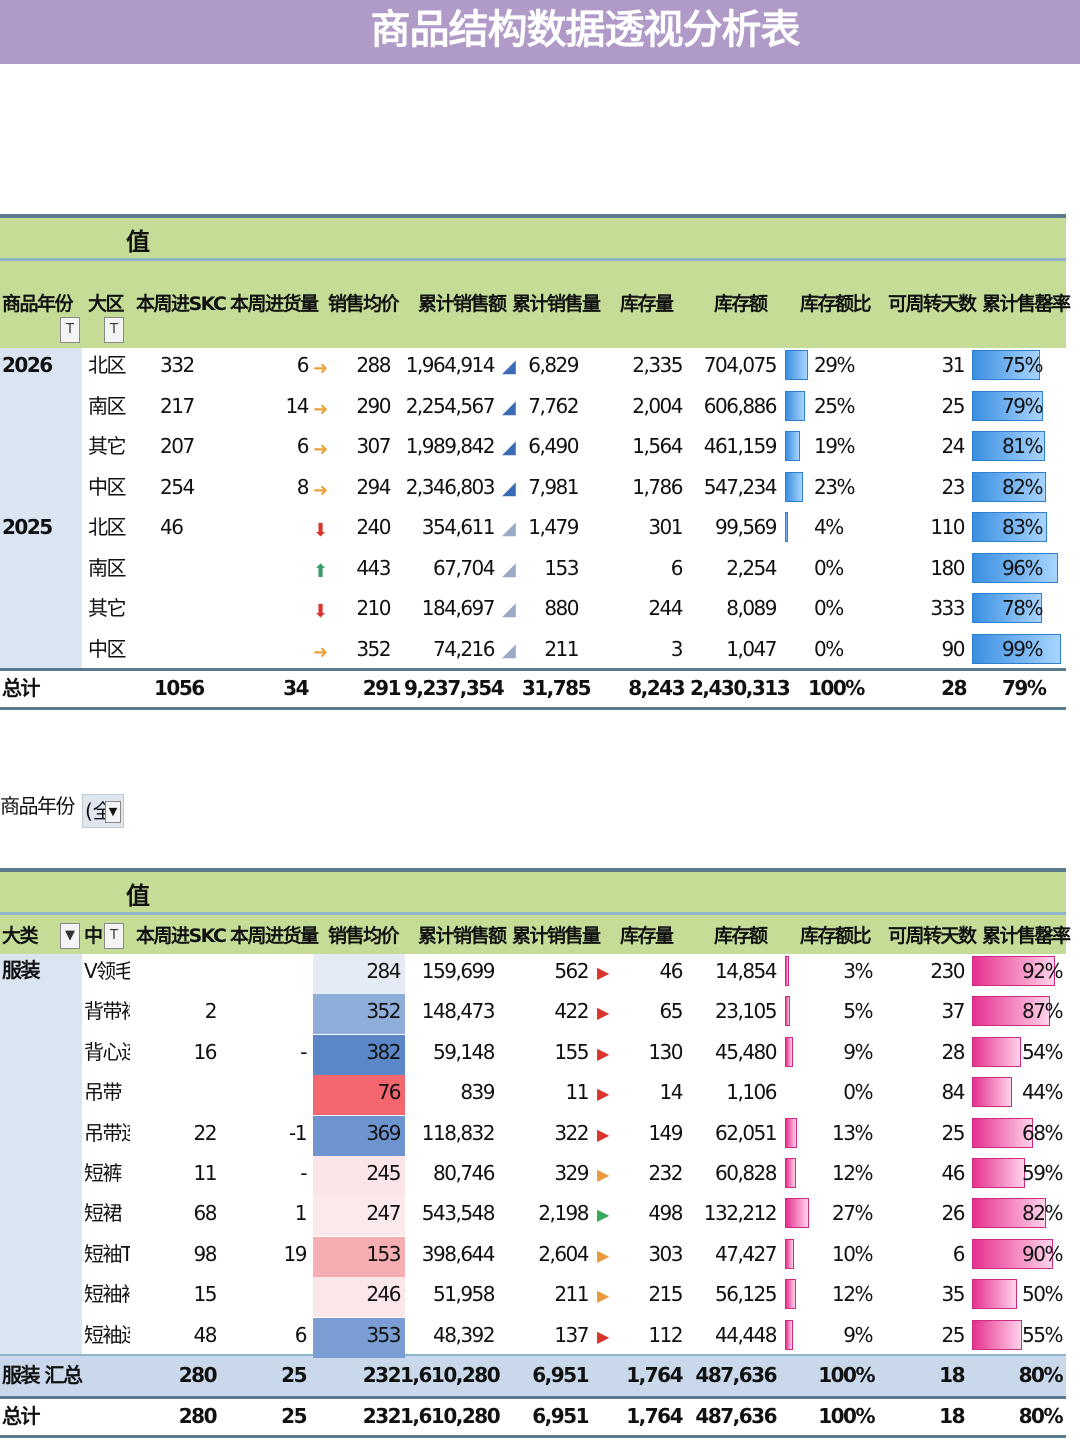 The image size is (1080, 1443). I want to click on row-stock: 303, so click(665, 1253).